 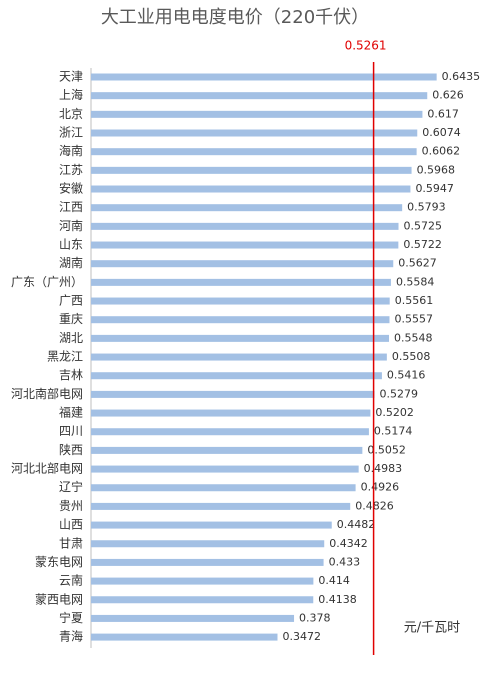 What do you see at coordinates (423, 225) in the screenshot?
I see `value-label: 0.5725` at bounding box center [423, 225].